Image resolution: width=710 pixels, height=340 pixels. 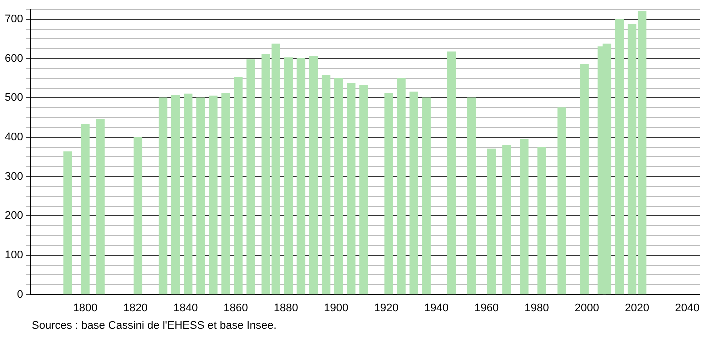 I want to click on x-tick-label: 2040, so click(x=687, y=308).